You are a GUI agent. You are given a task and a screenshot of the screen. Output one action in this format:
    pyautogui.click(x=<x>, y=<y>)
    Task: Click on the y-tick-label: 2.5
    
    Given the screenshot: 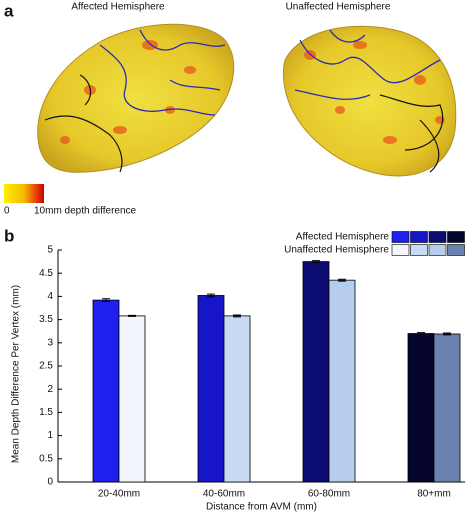 What is the action you would take?
    pyautogui.click(x=46, y=366)
    